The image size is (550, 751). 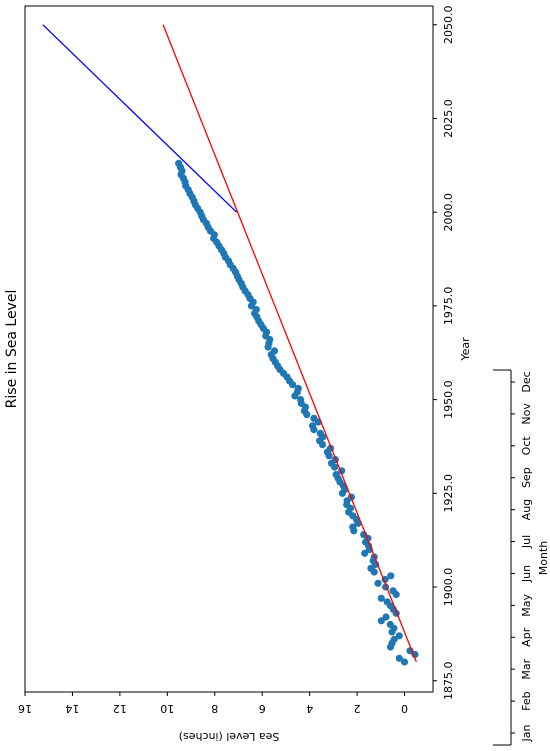 I want to click on main-y-ticks: 0 2 4 6 8 10 12 14 16, so click(x=213, y=703).